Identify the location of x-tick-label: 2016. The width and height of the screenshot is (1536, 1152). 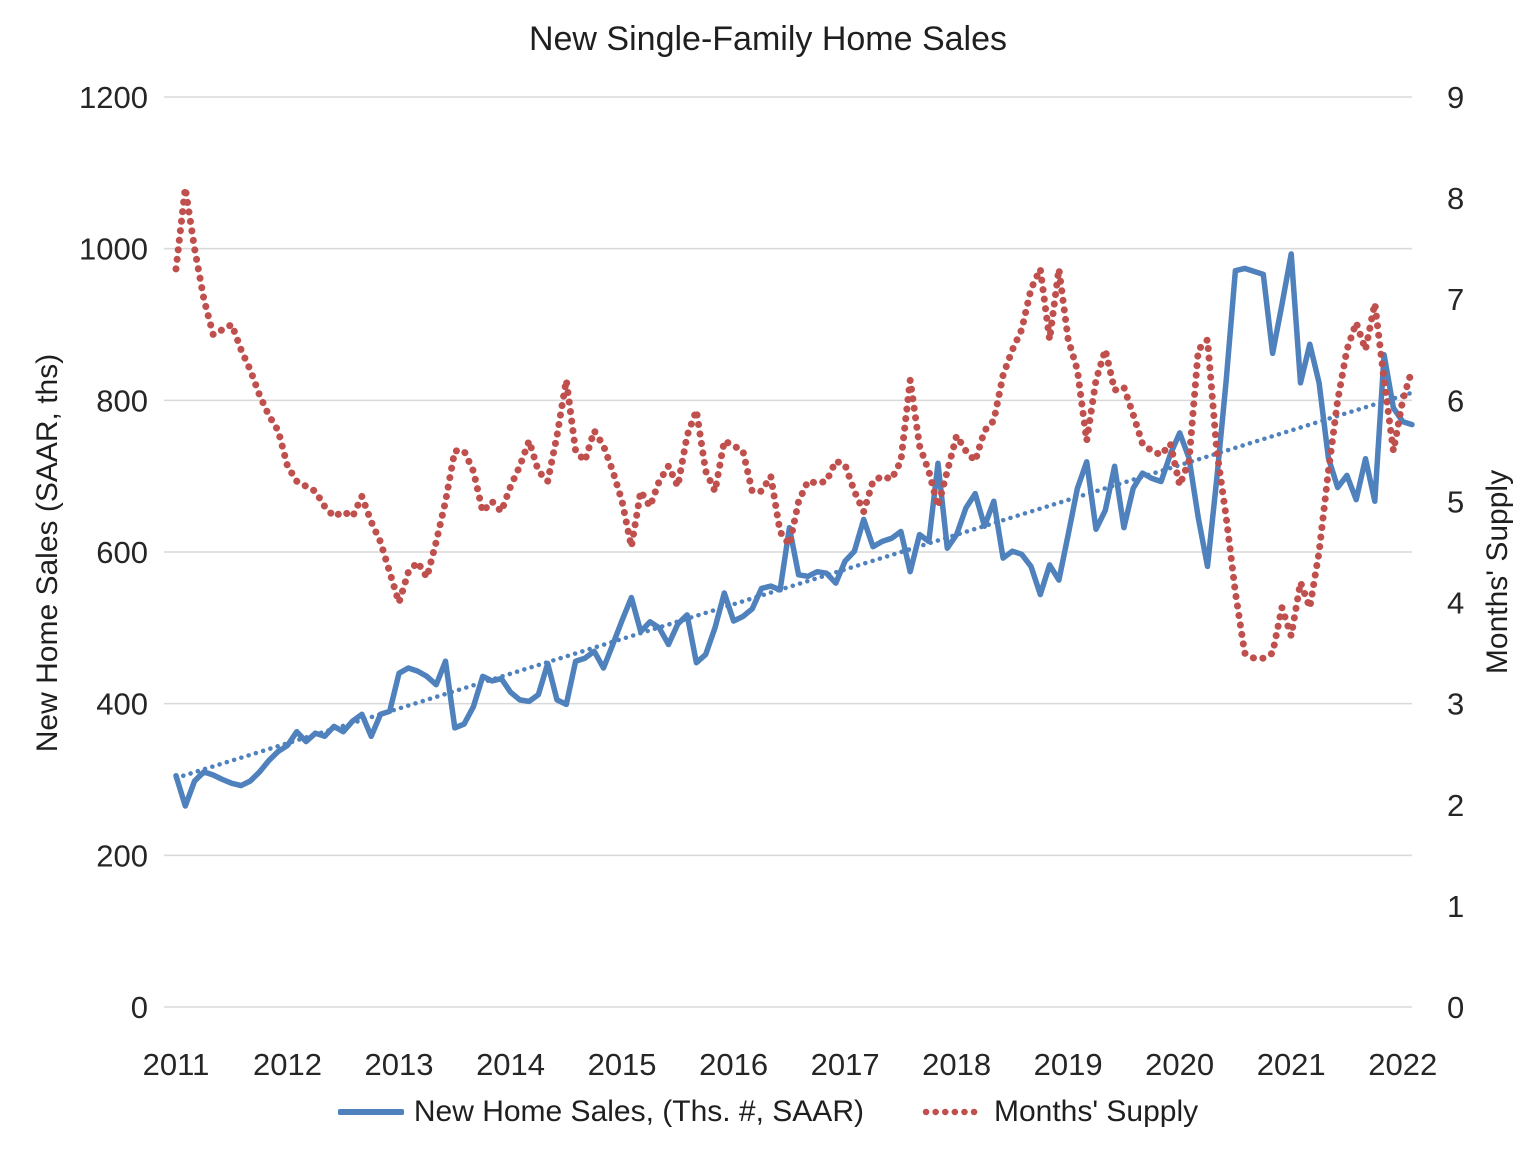
(733, 1064).